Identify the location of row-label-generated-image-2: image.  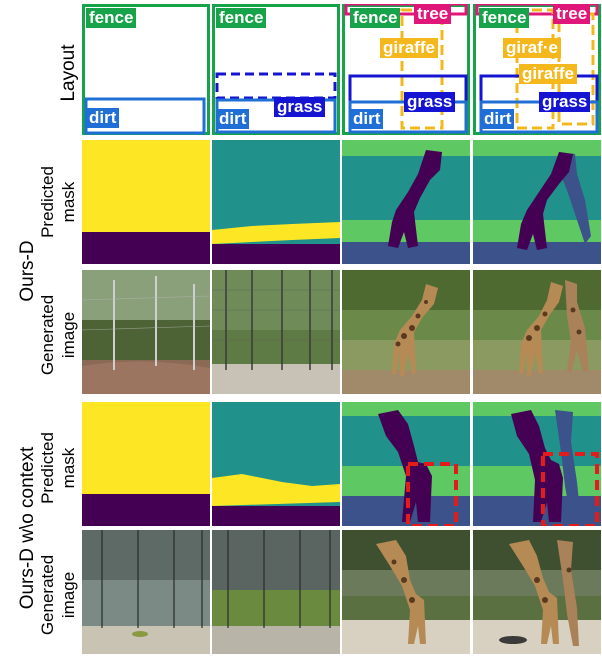
(69, 335).